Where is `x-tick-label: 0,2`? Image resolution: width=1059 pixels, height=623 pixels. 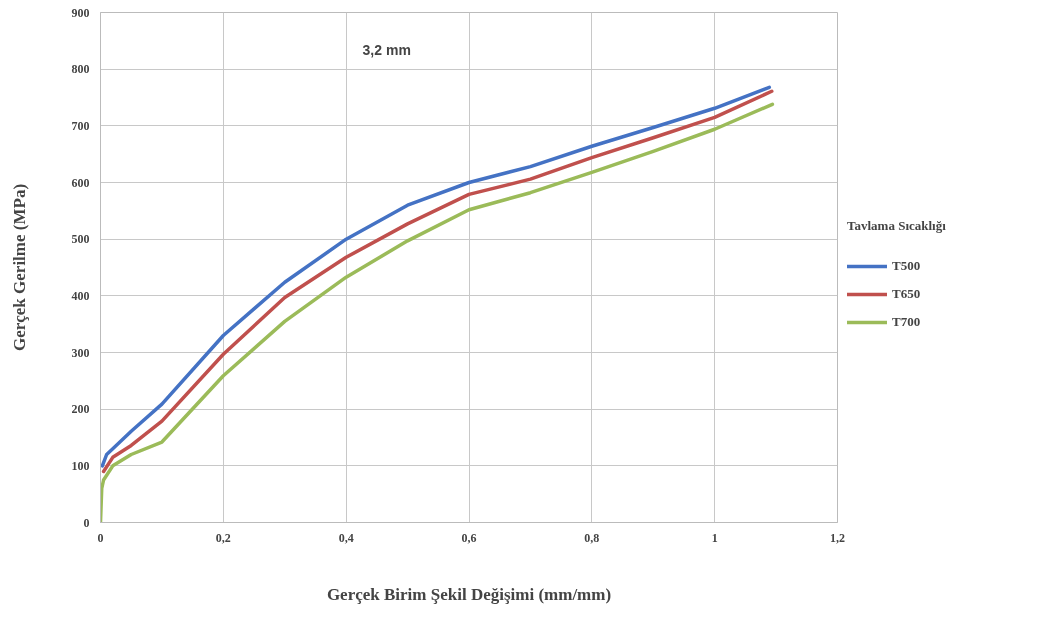 x-tick-label: 0,2 is located at coordinates (223, 537).